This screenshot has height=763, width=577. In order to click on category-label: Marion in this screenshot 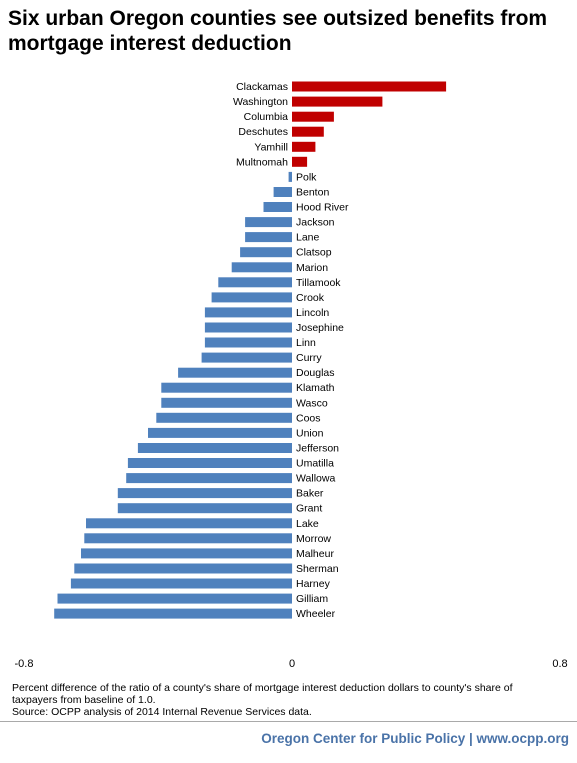, I will do `click(312, 268)`.